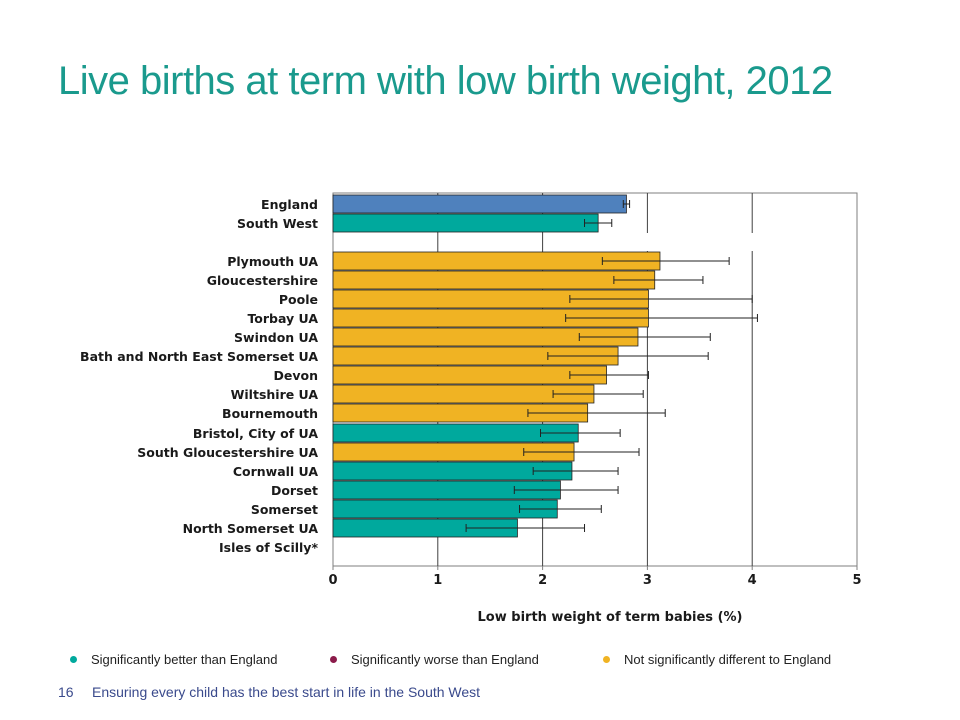  What do you see at coordinates (437, 580) in the screenshot?
I see `x-tick-label: 1` at bounding box center [437, 580].